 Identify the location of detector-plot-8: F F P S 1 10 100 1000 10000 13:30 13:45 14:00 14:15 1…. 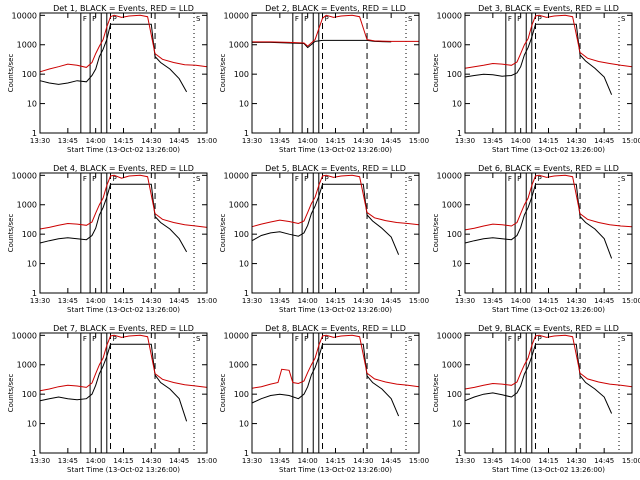
(324, 399).